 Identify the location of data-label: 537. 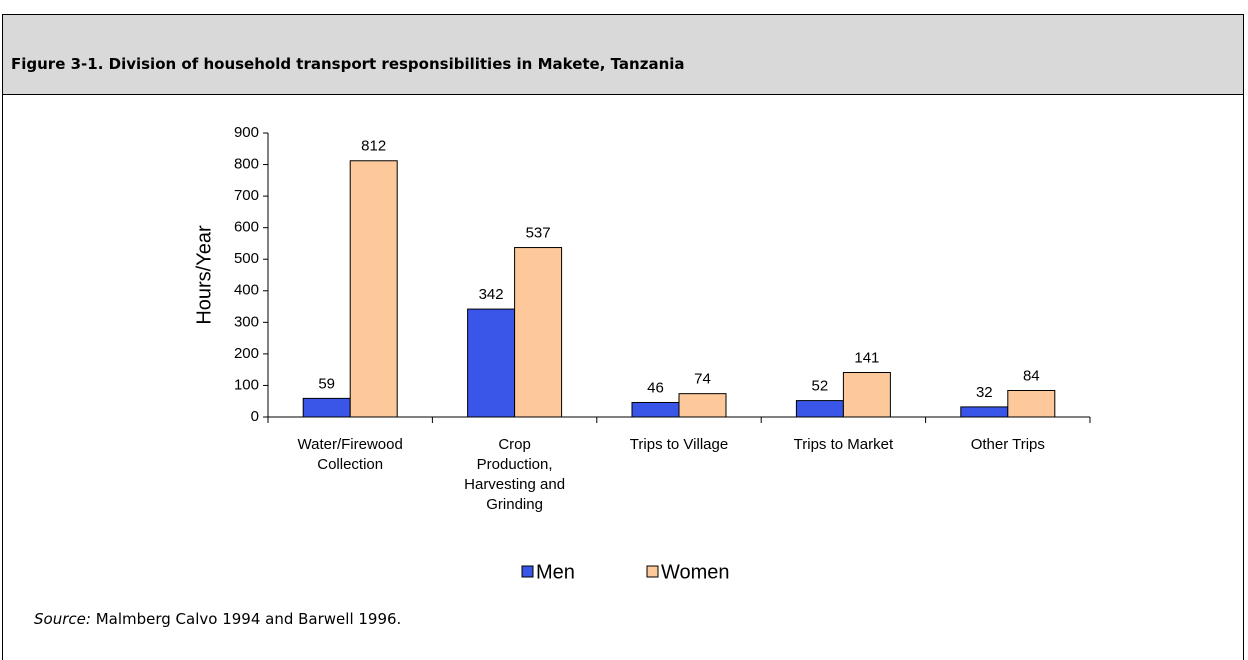
(538, 233).